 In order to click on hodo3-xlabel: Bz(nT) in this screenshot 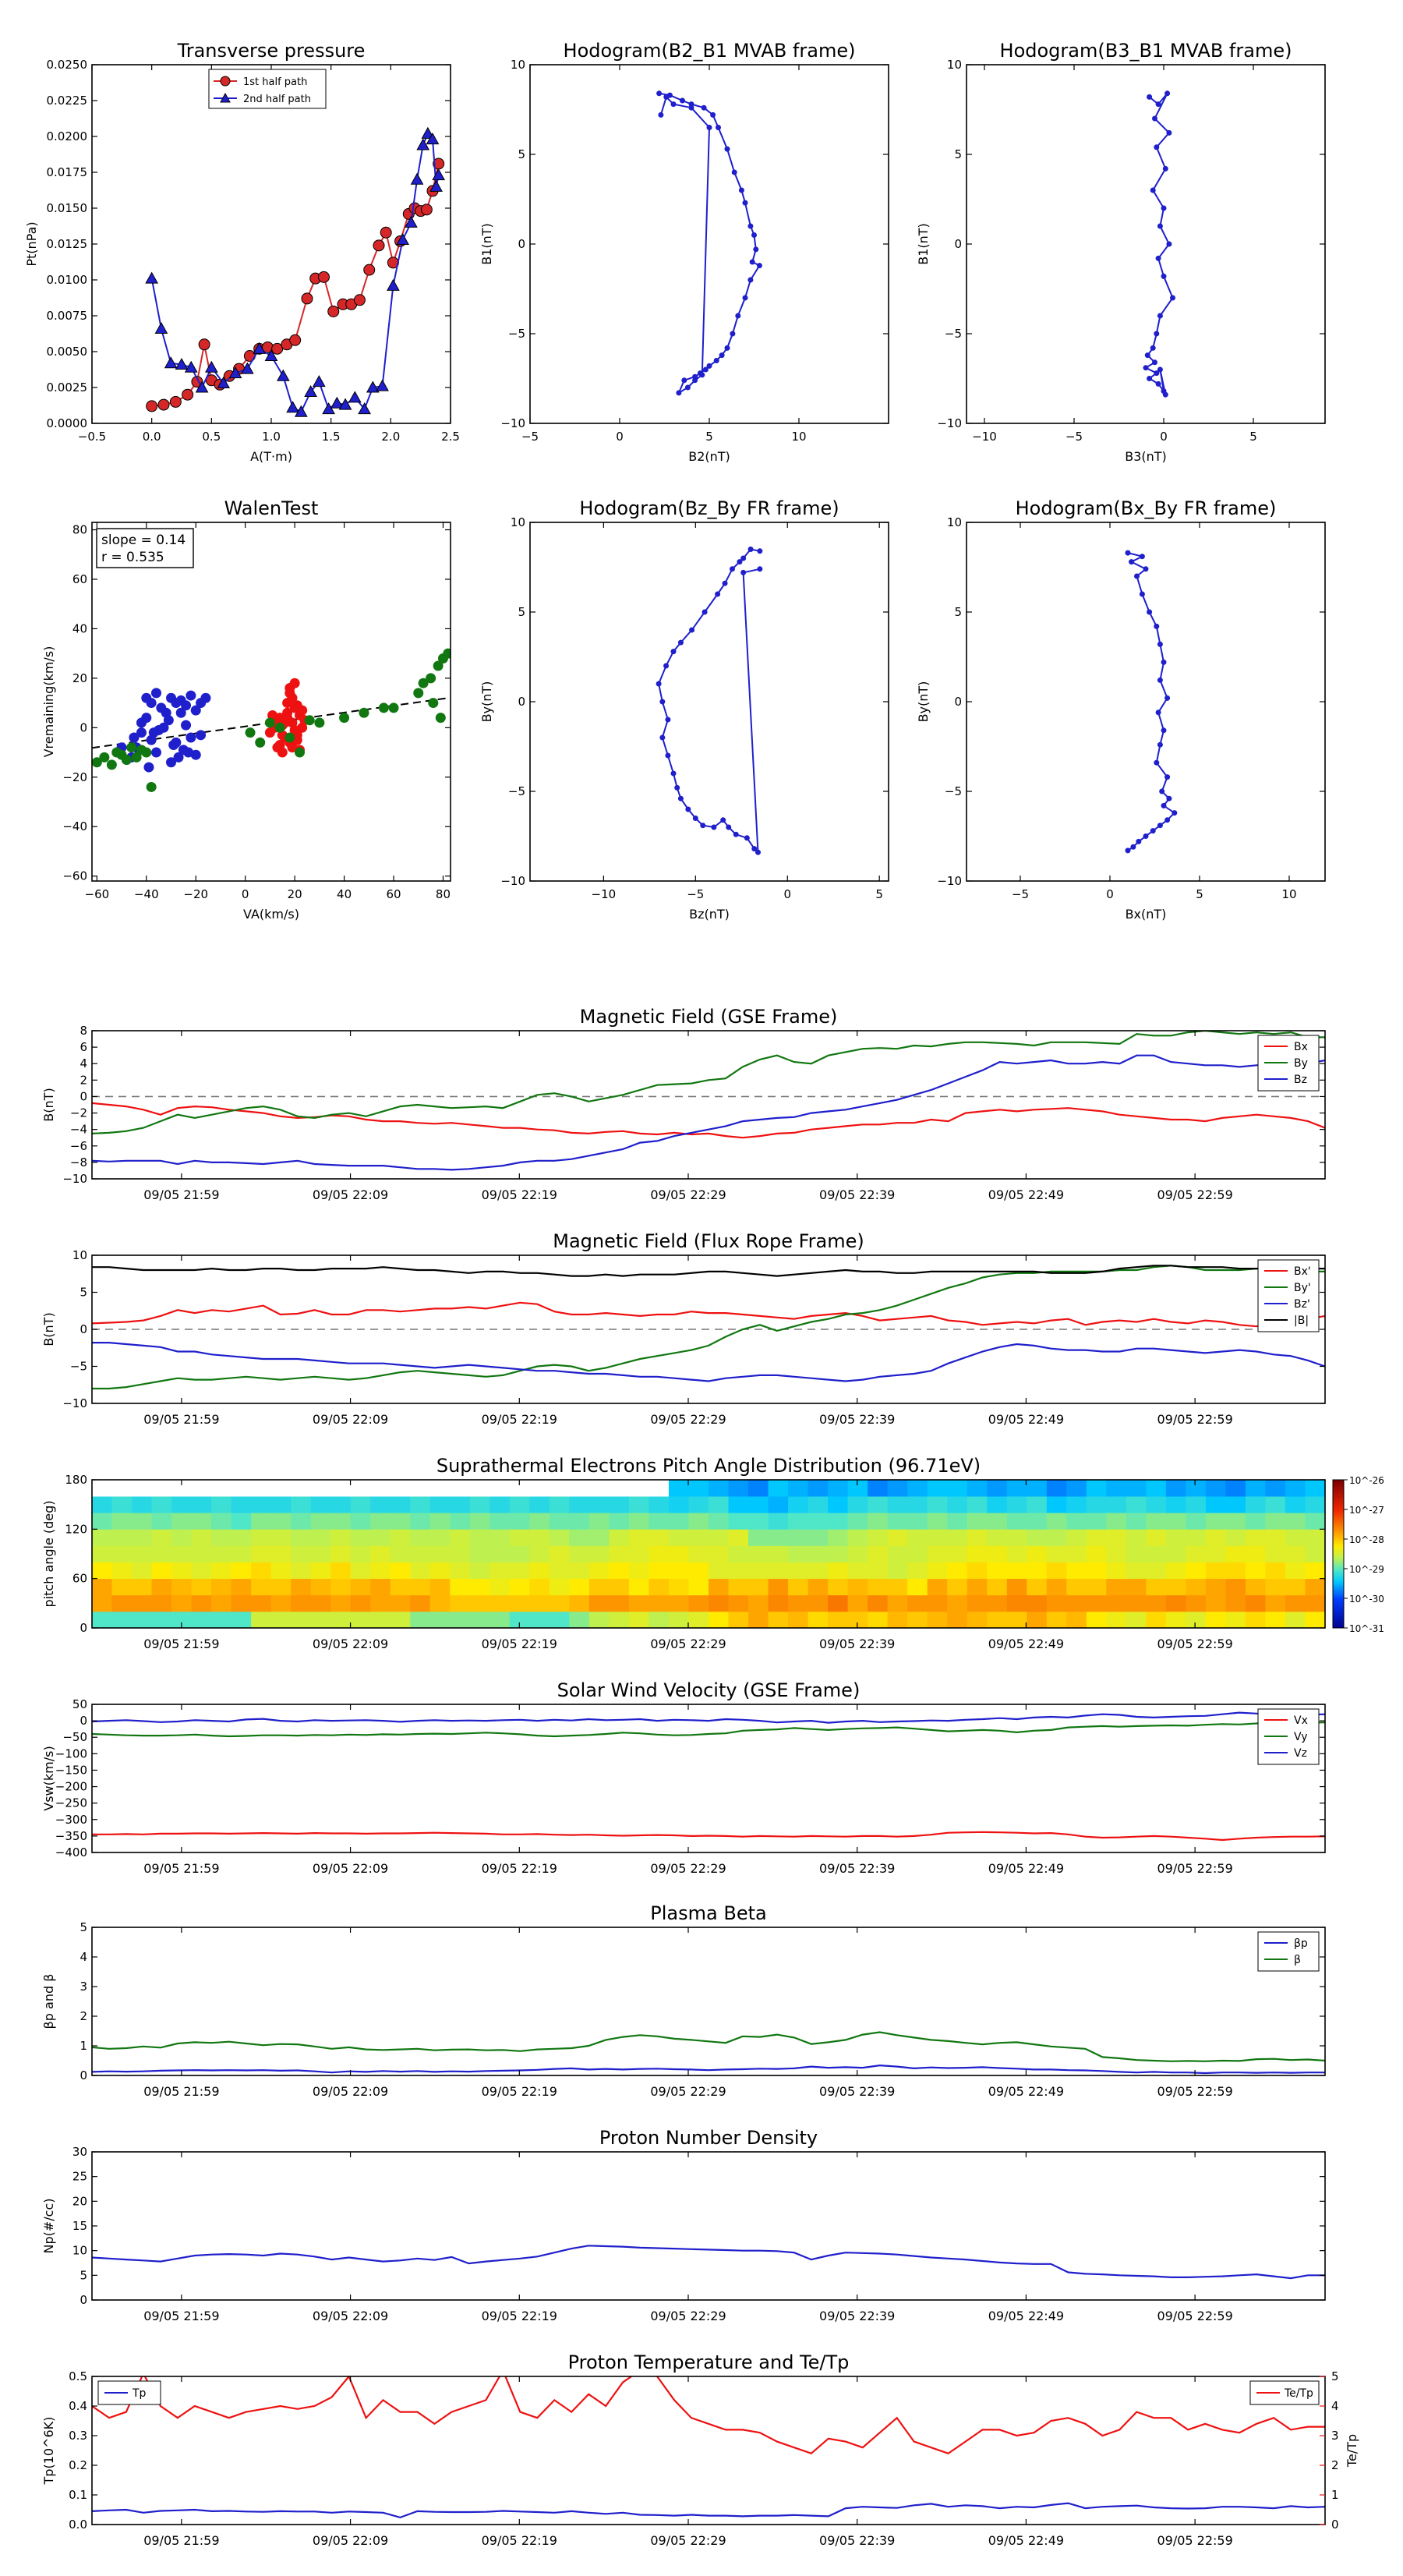, I will do `click(709, 914)`.